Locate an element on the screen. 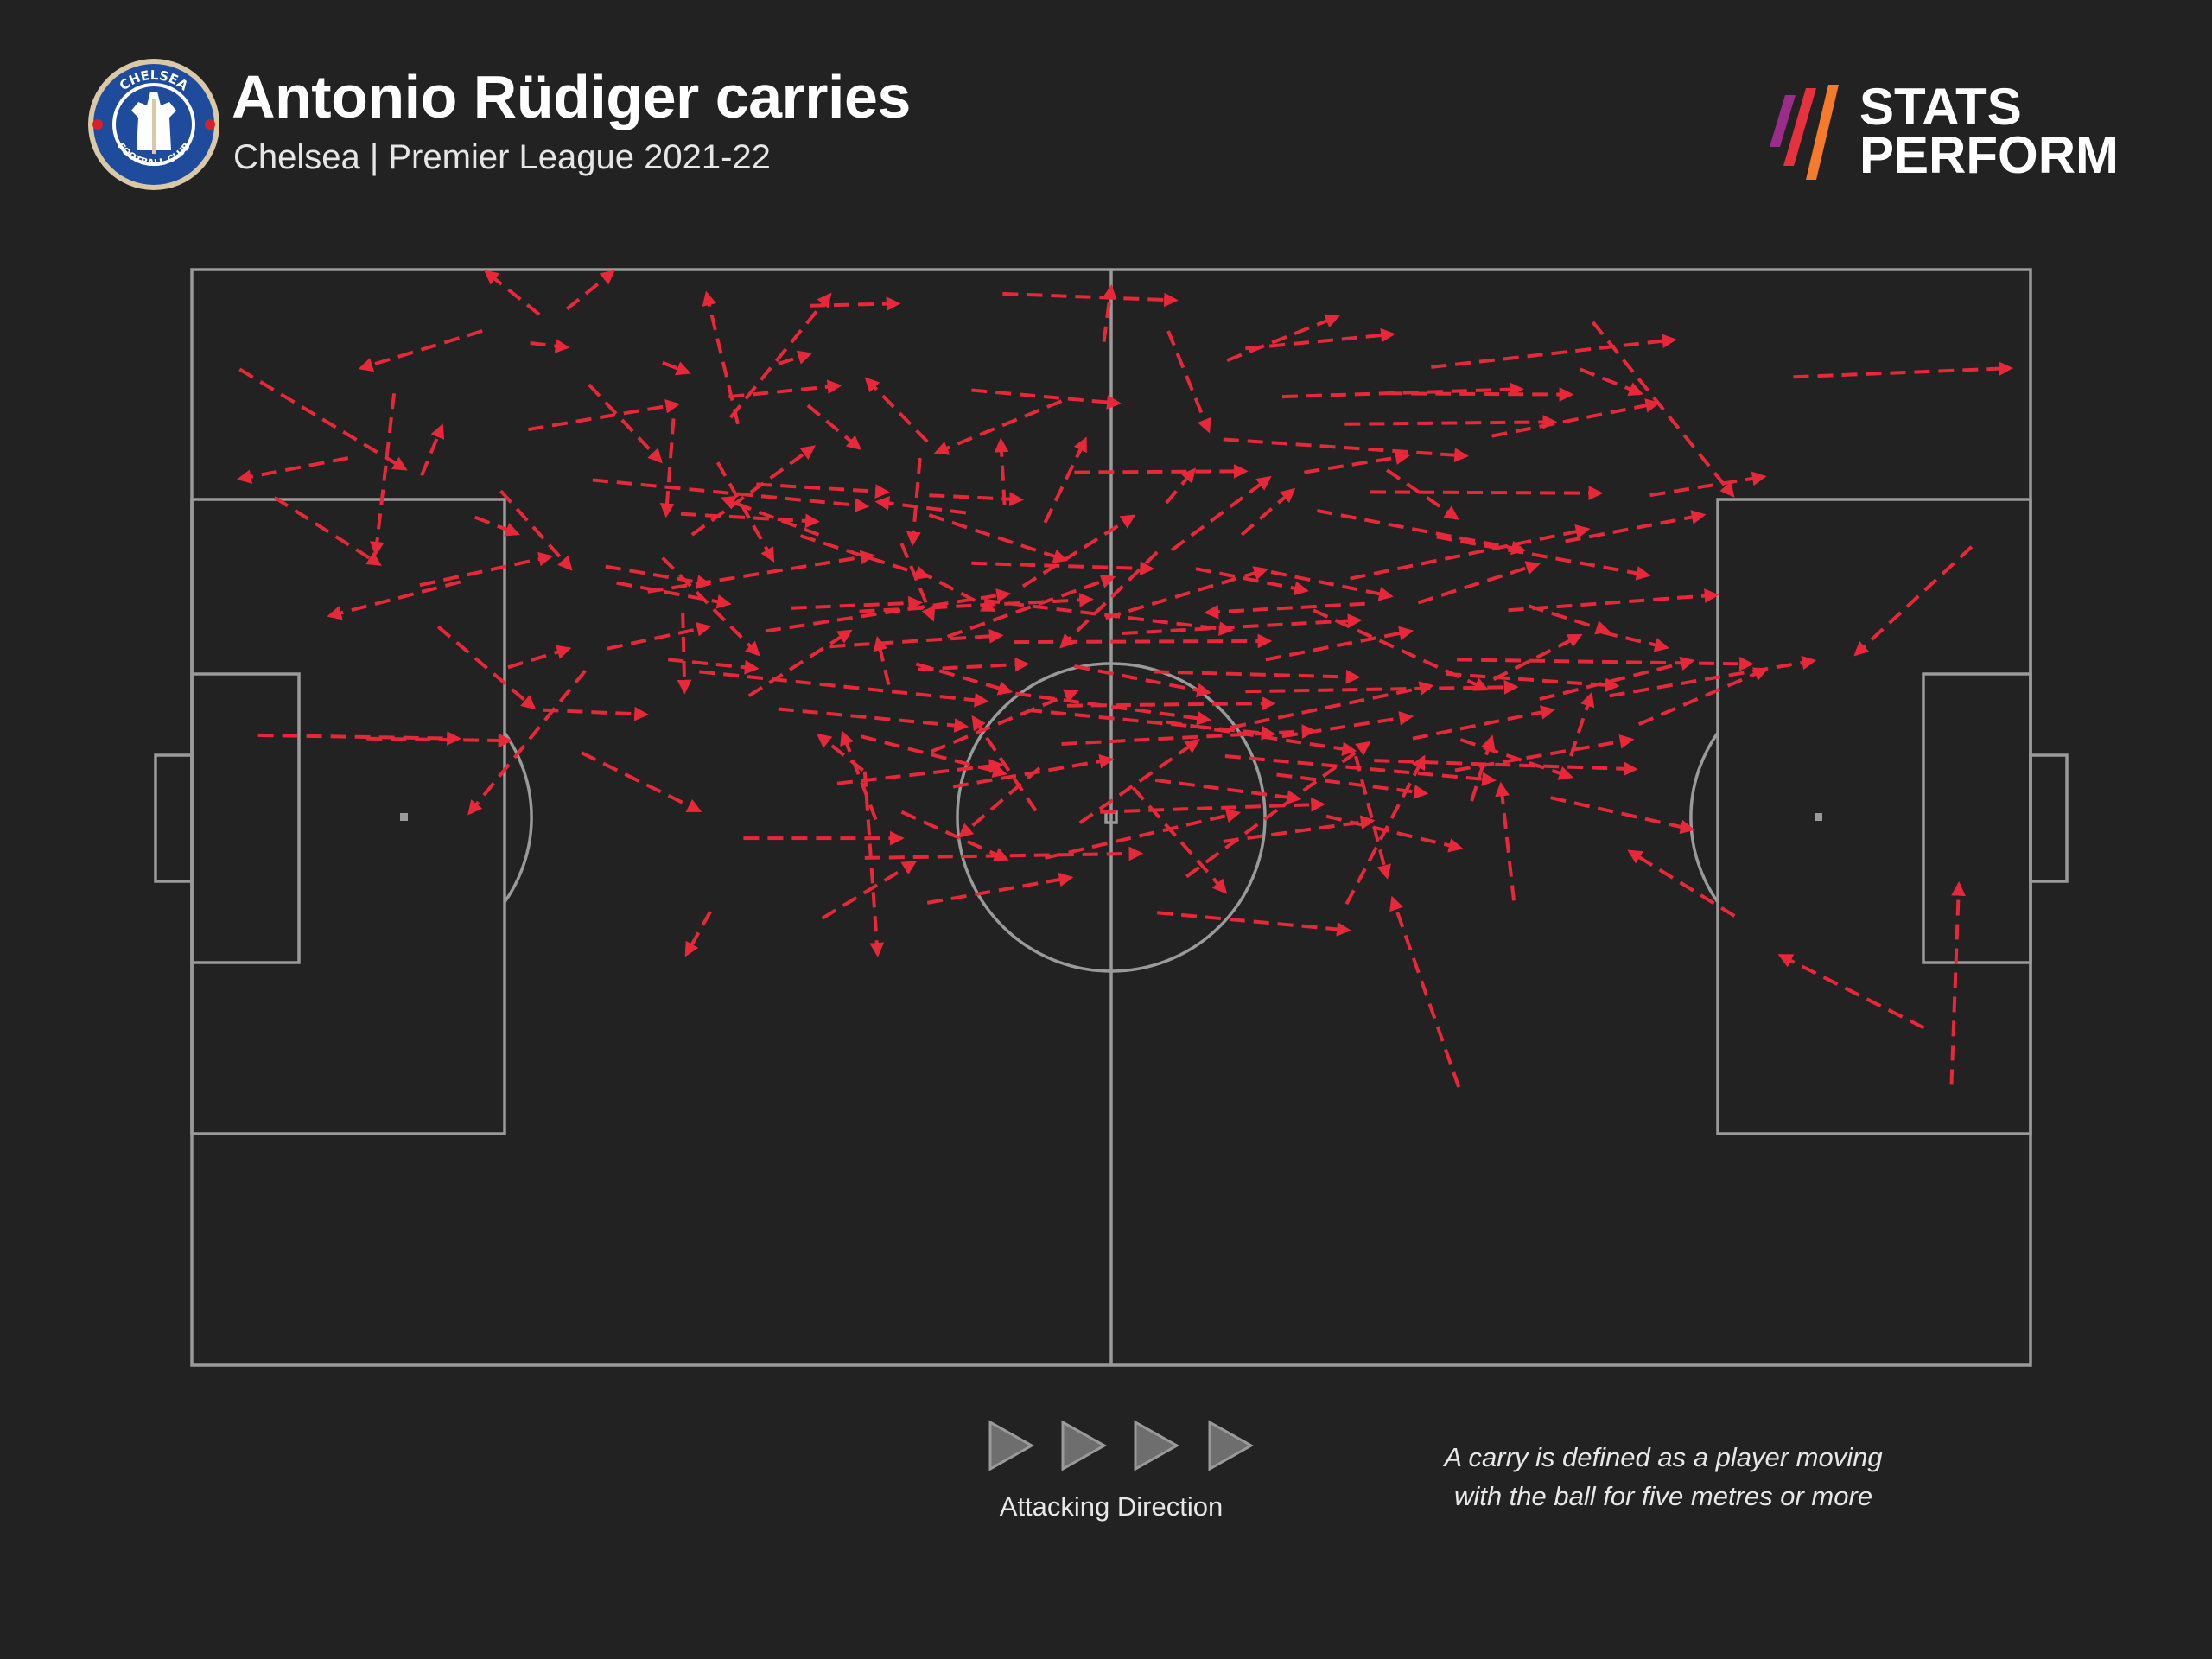  stats-perform-logo: STATS PERFORM is located at coordinates (1952, 132).